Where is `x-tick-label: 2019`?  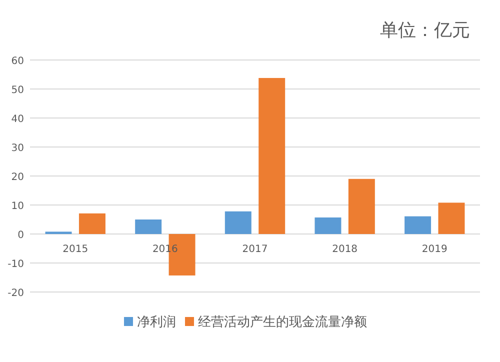 x-tick-label: 2019 is located at coordinates (435, 249).